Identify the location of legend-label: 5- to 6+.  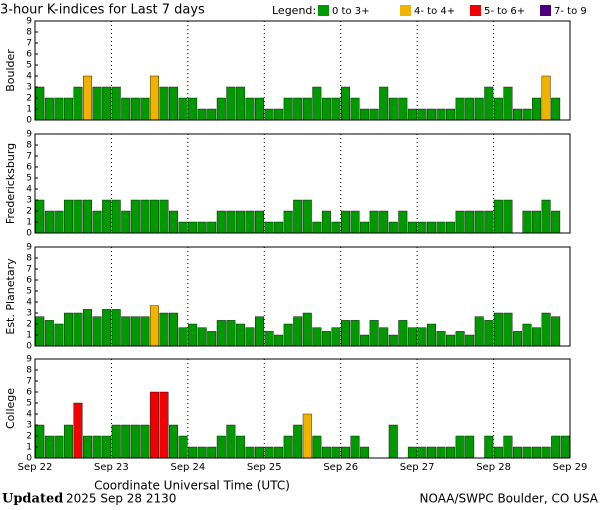
(504, 11).